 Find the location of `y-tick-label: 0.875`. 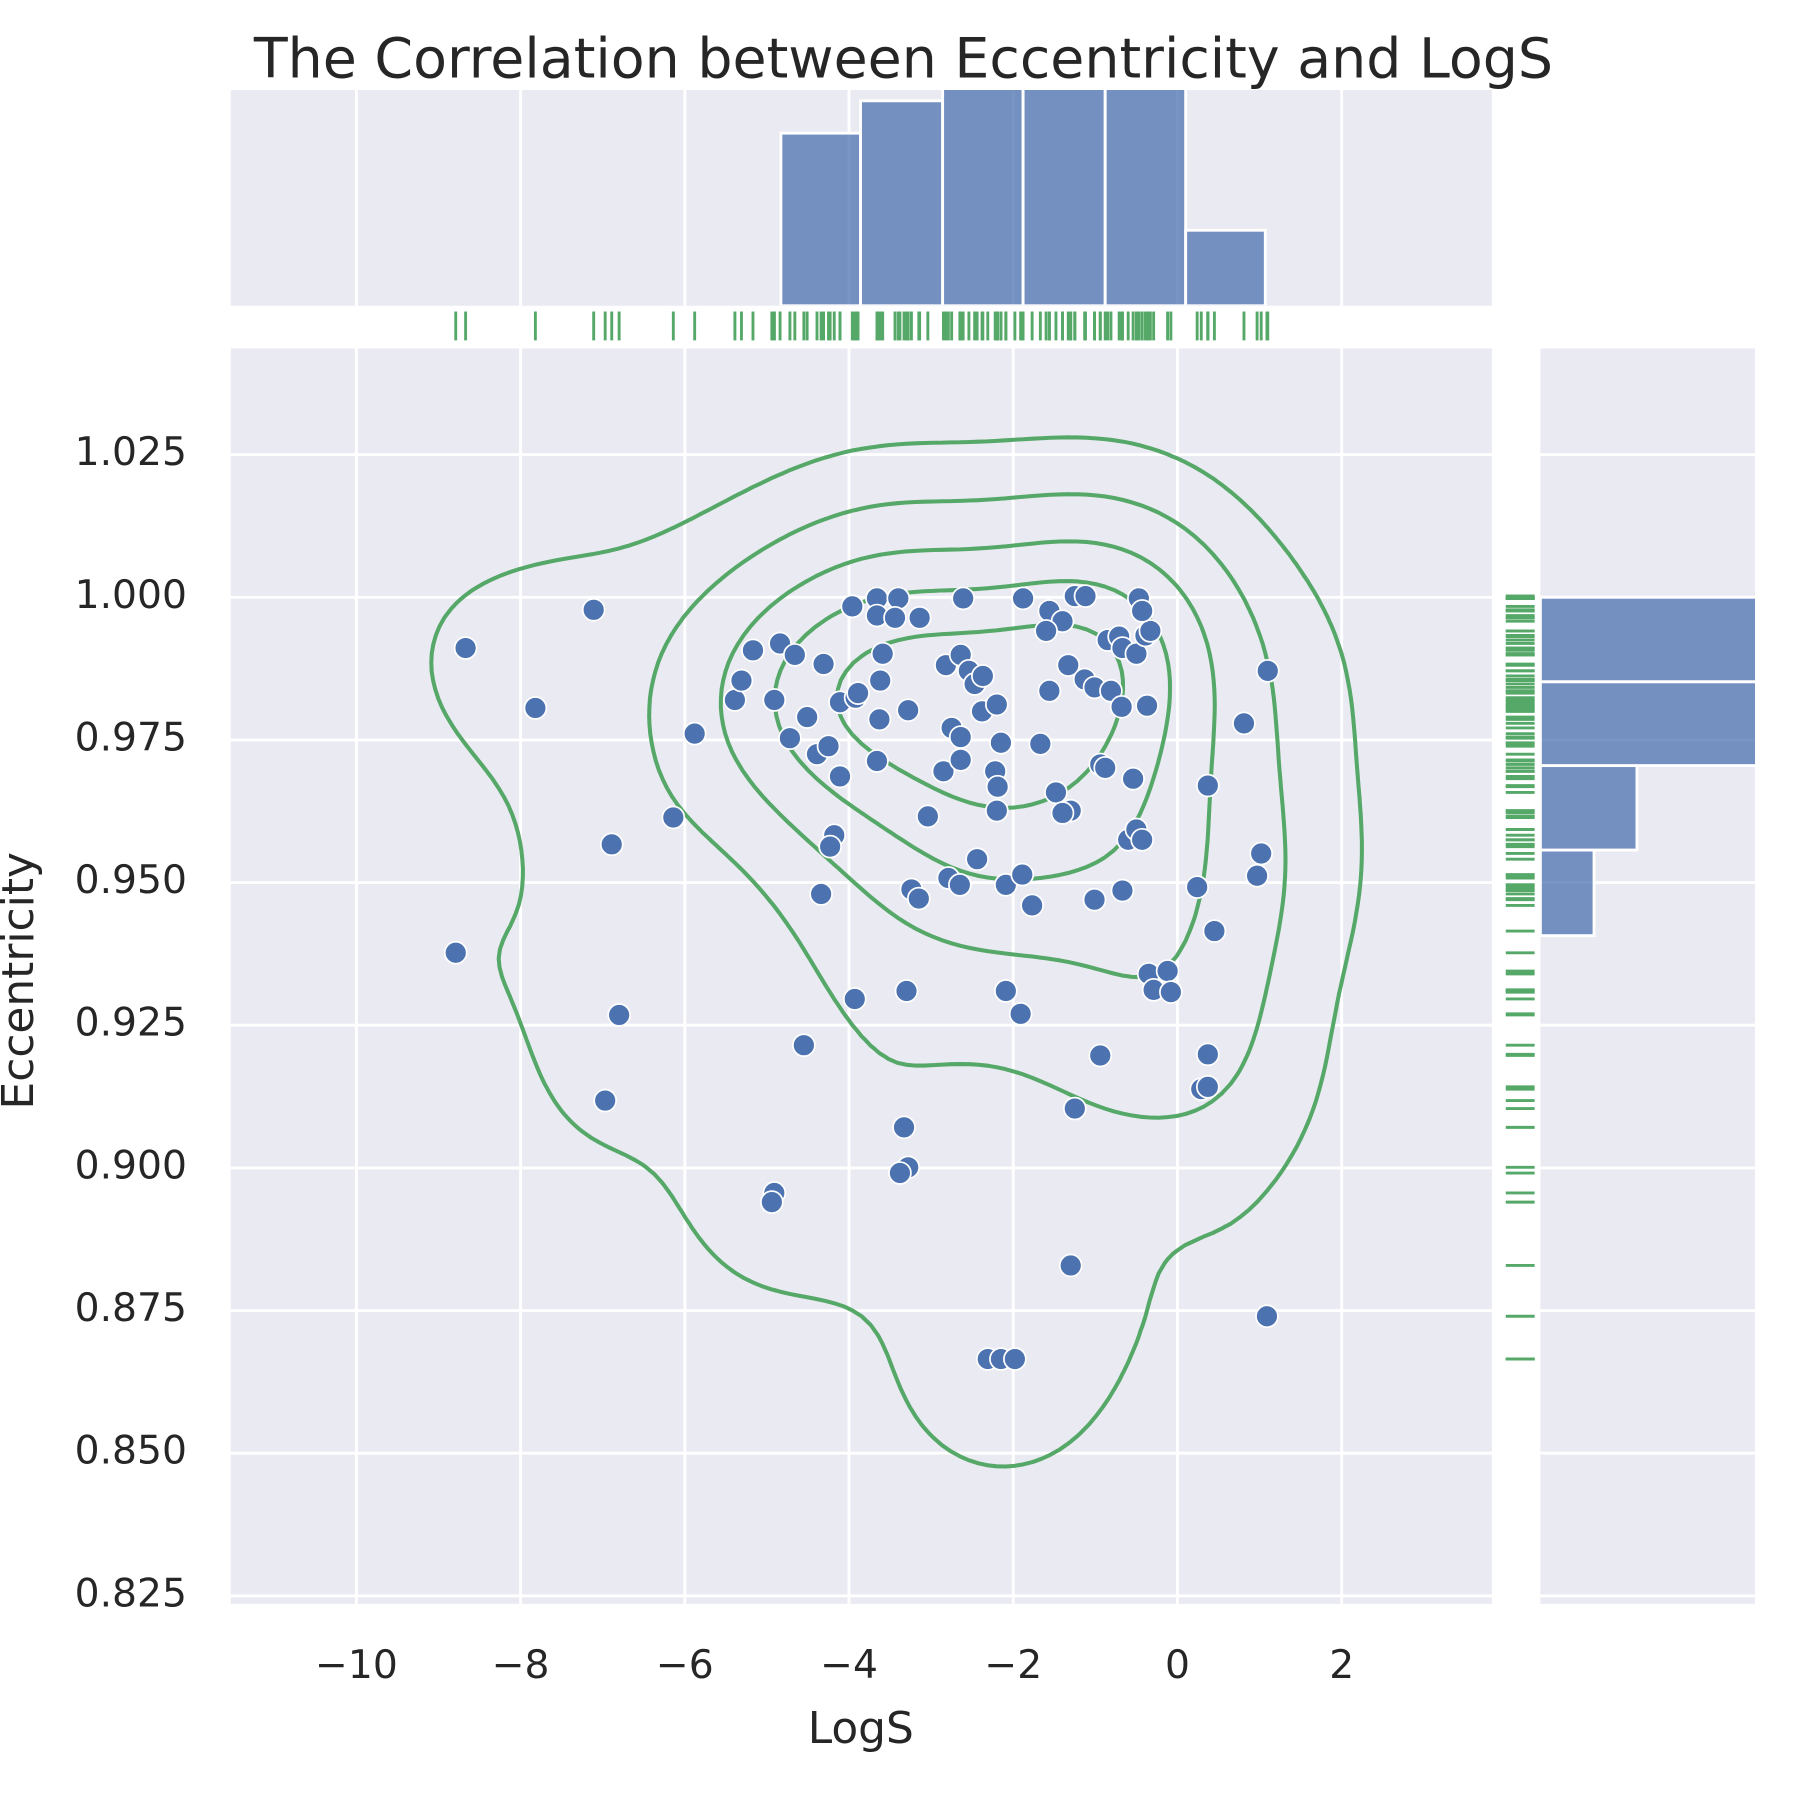

y-tick-label: 0.875 is located at coordinates (131, 1308).